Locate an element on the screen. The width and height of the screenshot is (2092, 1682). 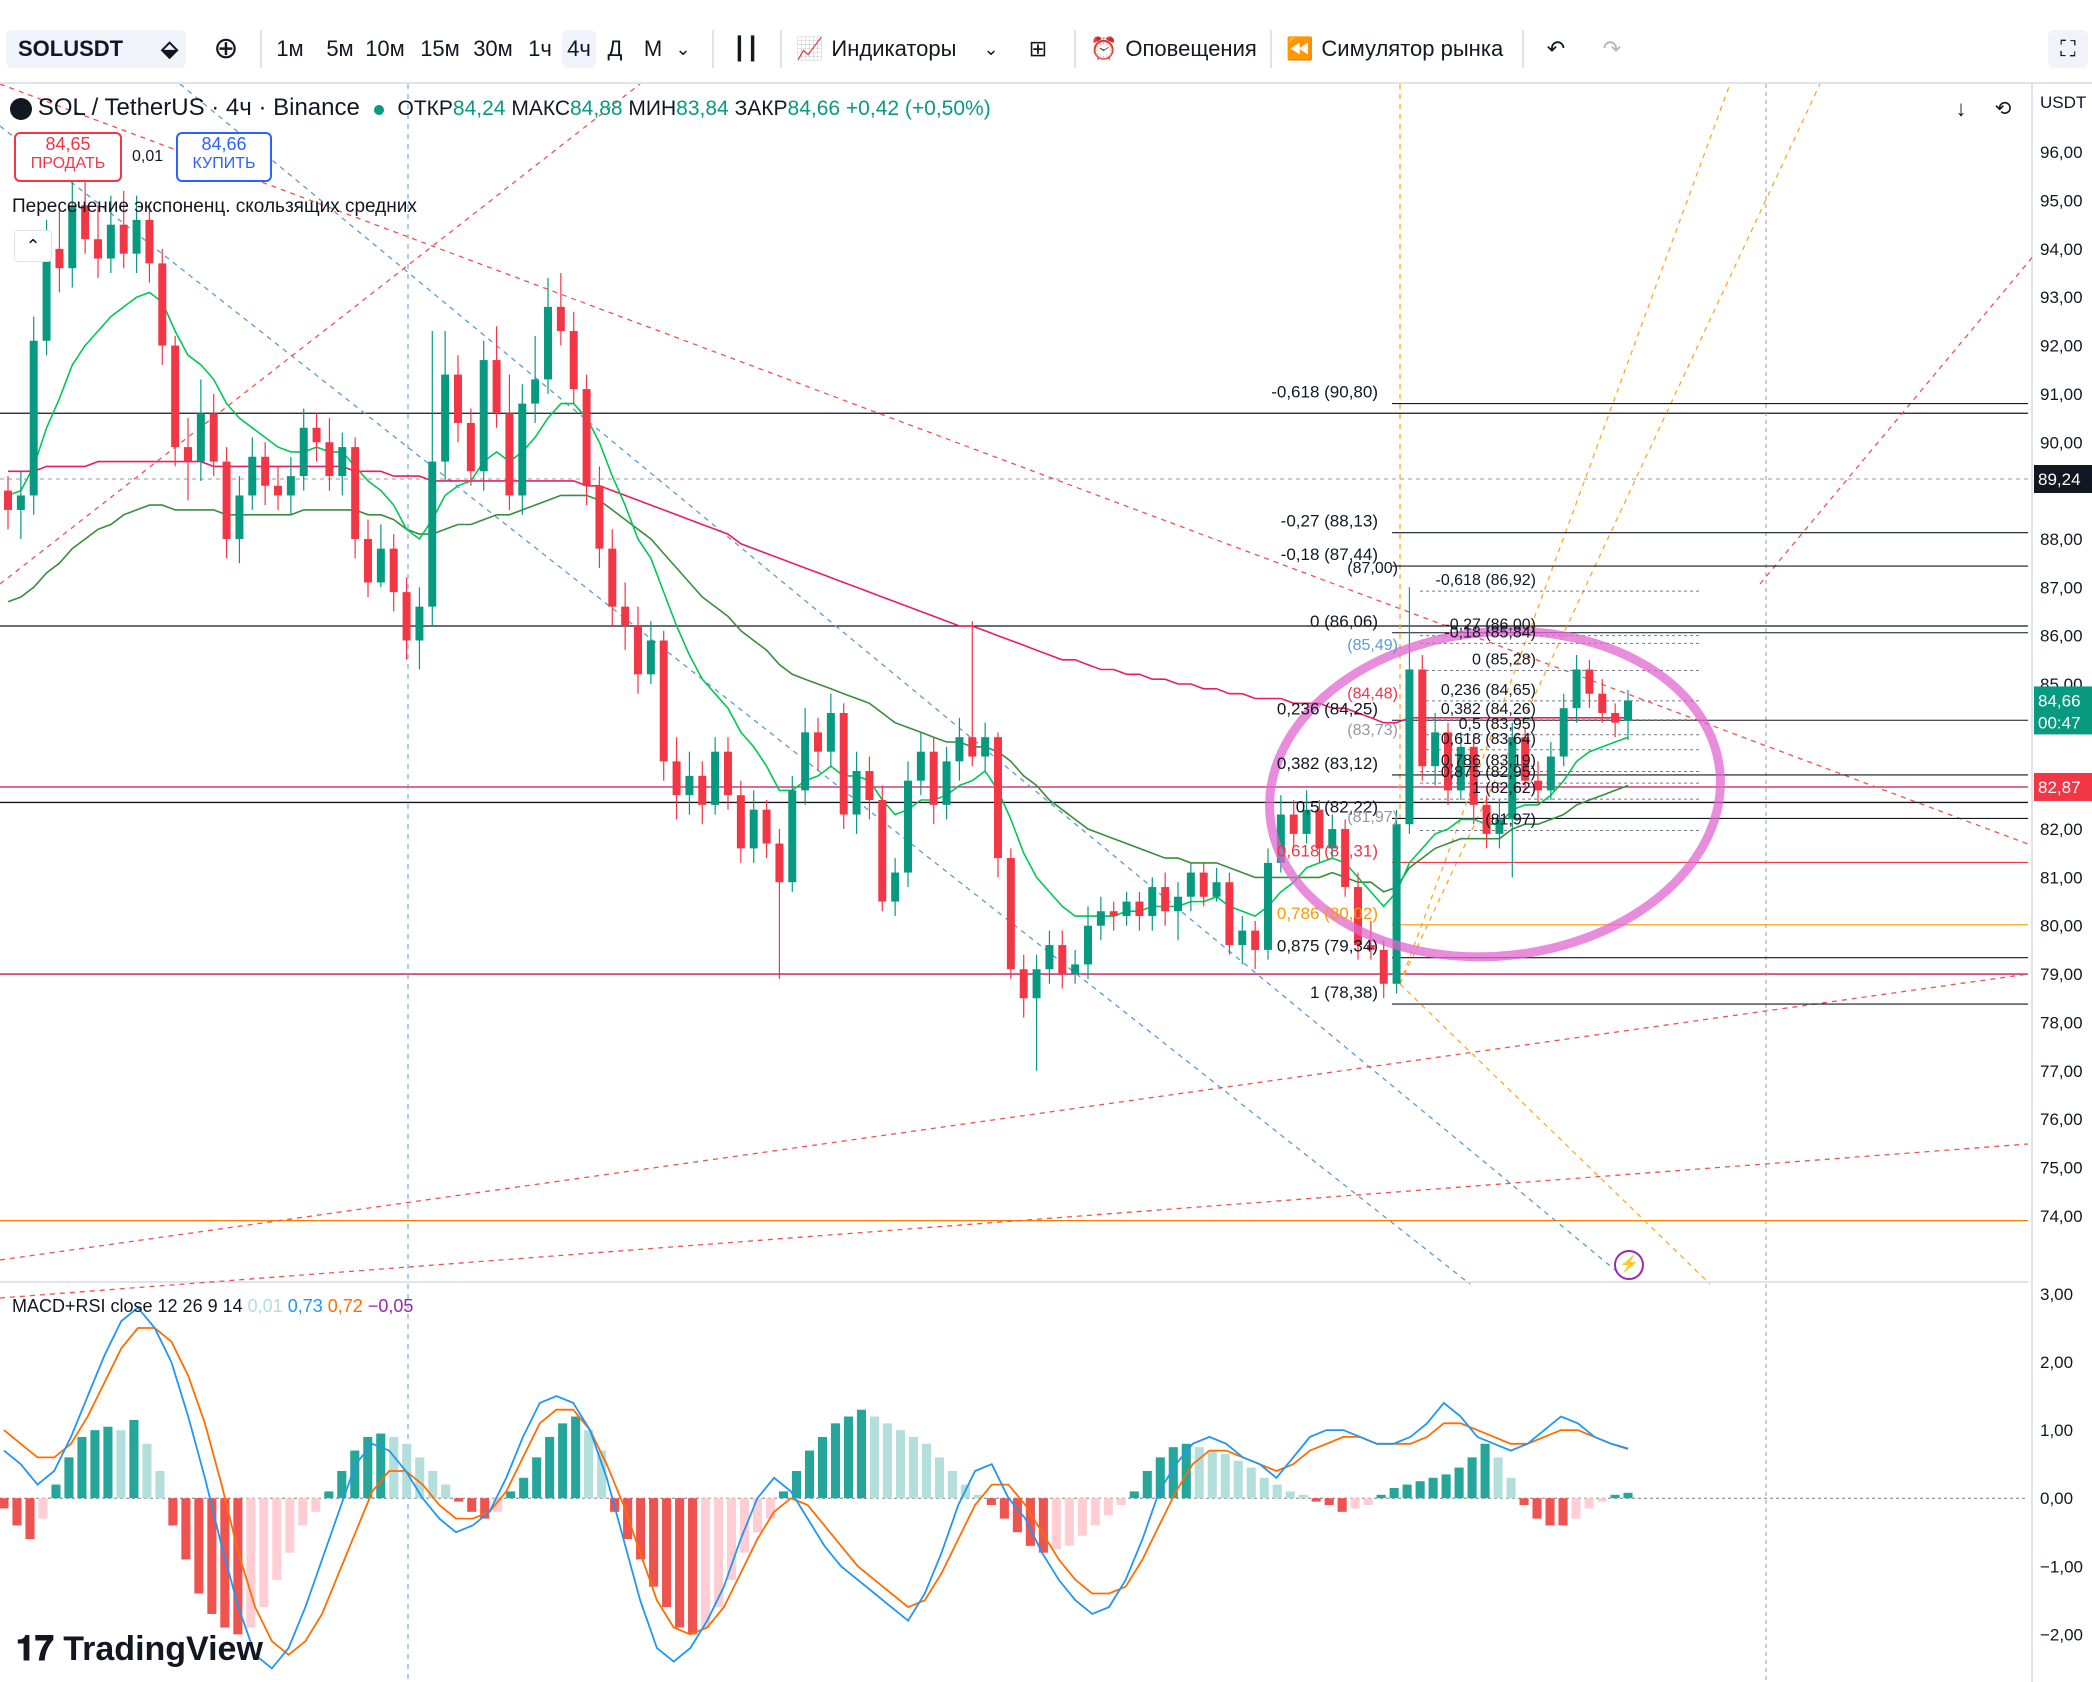
indicators-button: 📈 Индикаторы is located at coordinates (896, 49).